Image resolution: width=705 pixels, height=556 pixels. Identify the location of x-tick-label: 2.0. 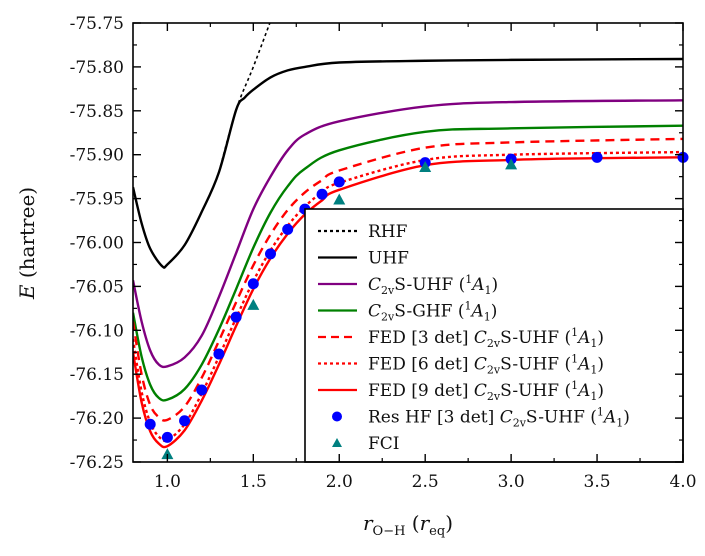
(339, 482).